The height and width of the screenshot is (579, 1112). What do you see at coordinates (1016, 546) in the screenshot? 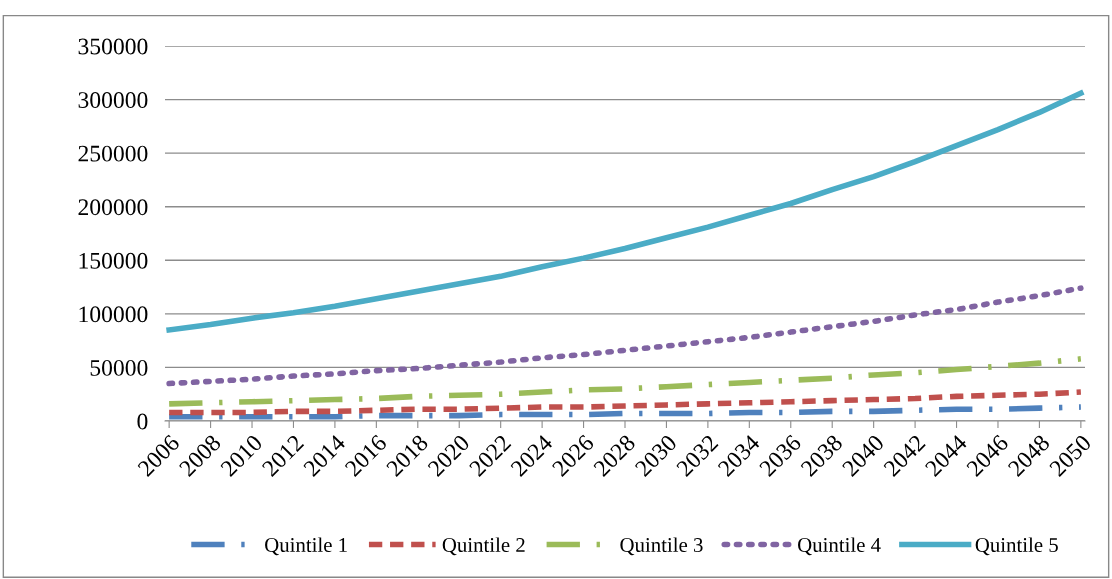
I see `legend-label: Quintile 5` at bounding box center [1016, 546].